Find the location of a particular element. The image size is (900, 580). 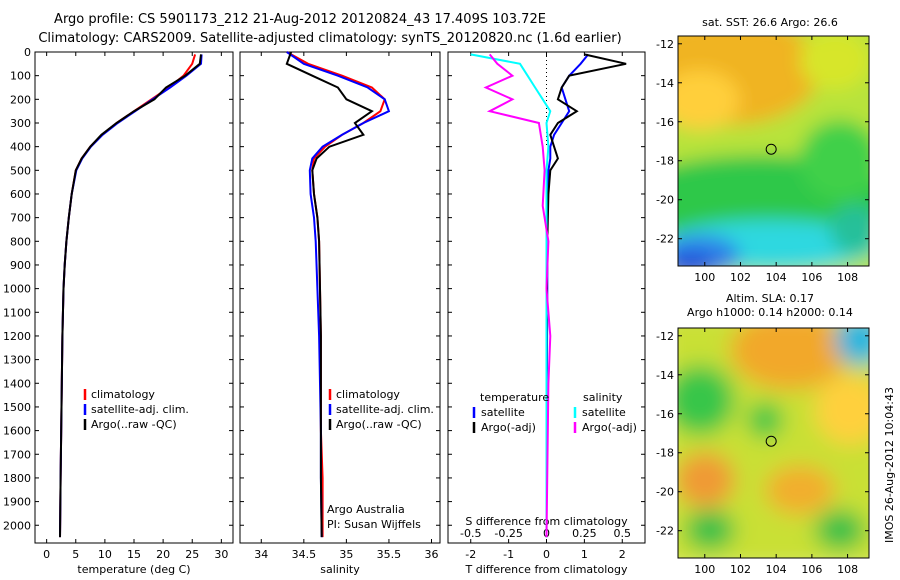

salinity-xtick-label: 34.5 is located at coordinates (304, 554).